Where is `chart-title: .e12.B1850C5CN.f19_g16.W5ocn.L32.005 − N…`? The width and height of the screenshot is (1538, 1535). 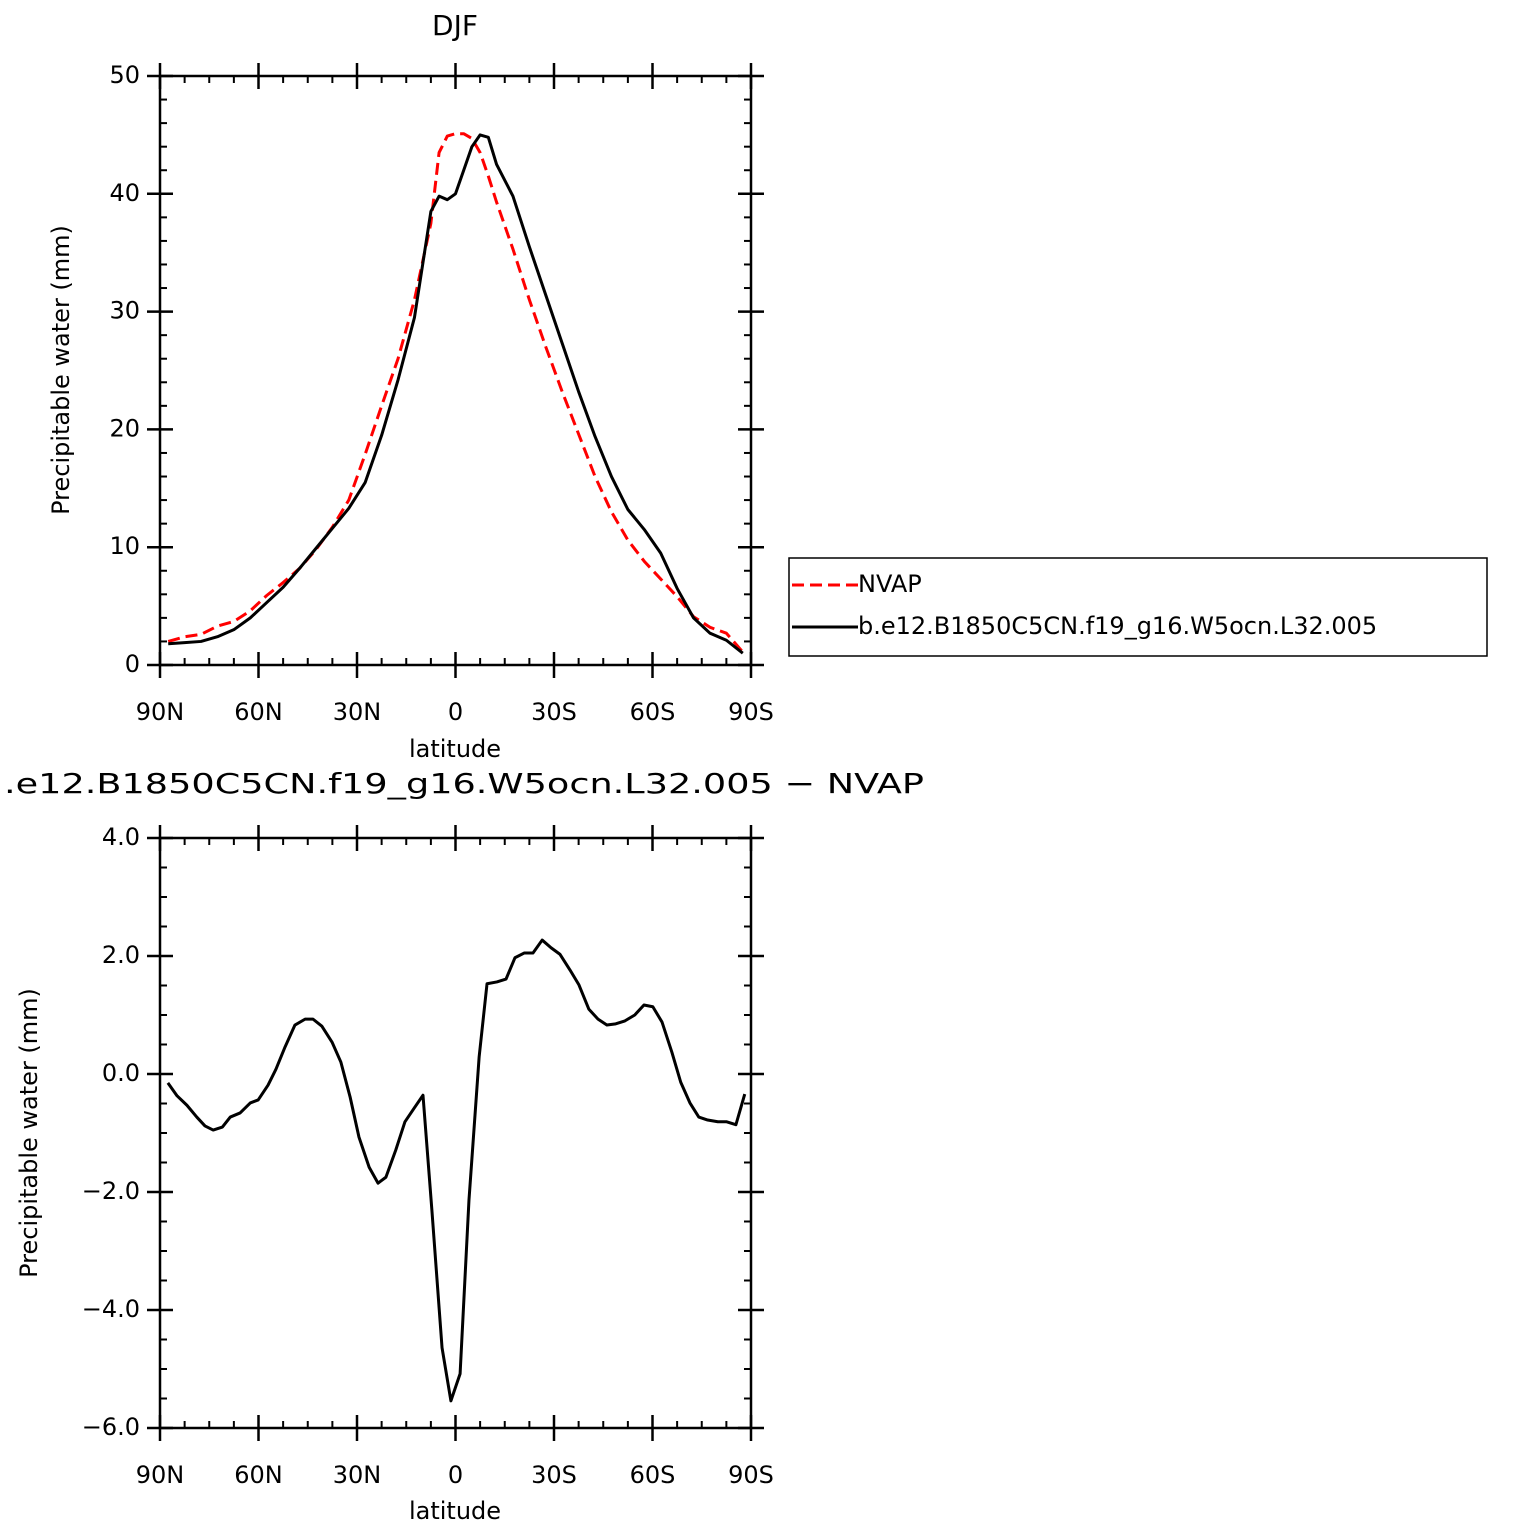
chart-title: .e12.B1850C5CN.f19_g16.W5ocn.L32.005 − N… is located at coordinates (464, 783).